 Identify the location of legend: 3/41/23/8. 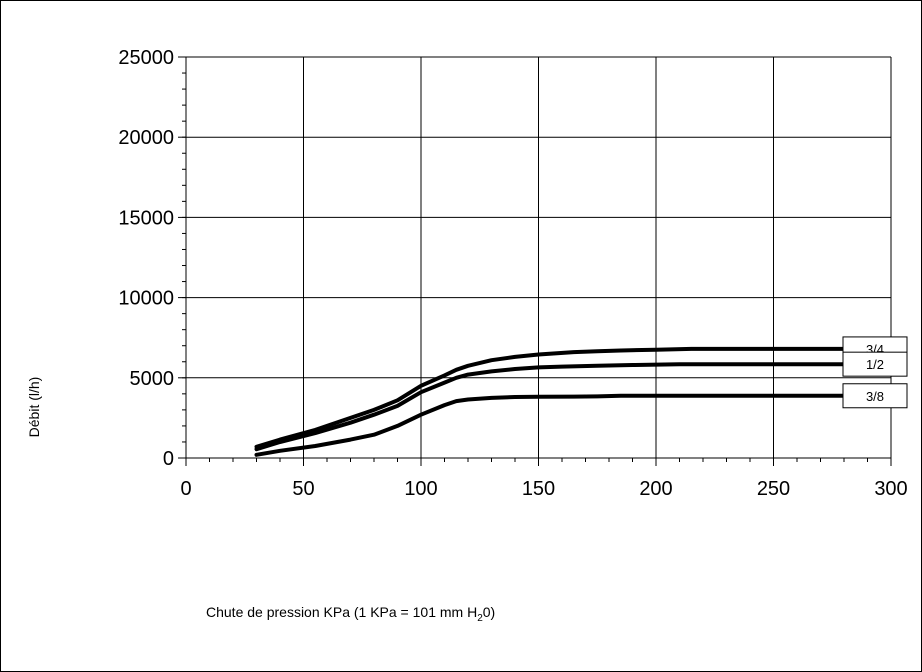
(875, 372).